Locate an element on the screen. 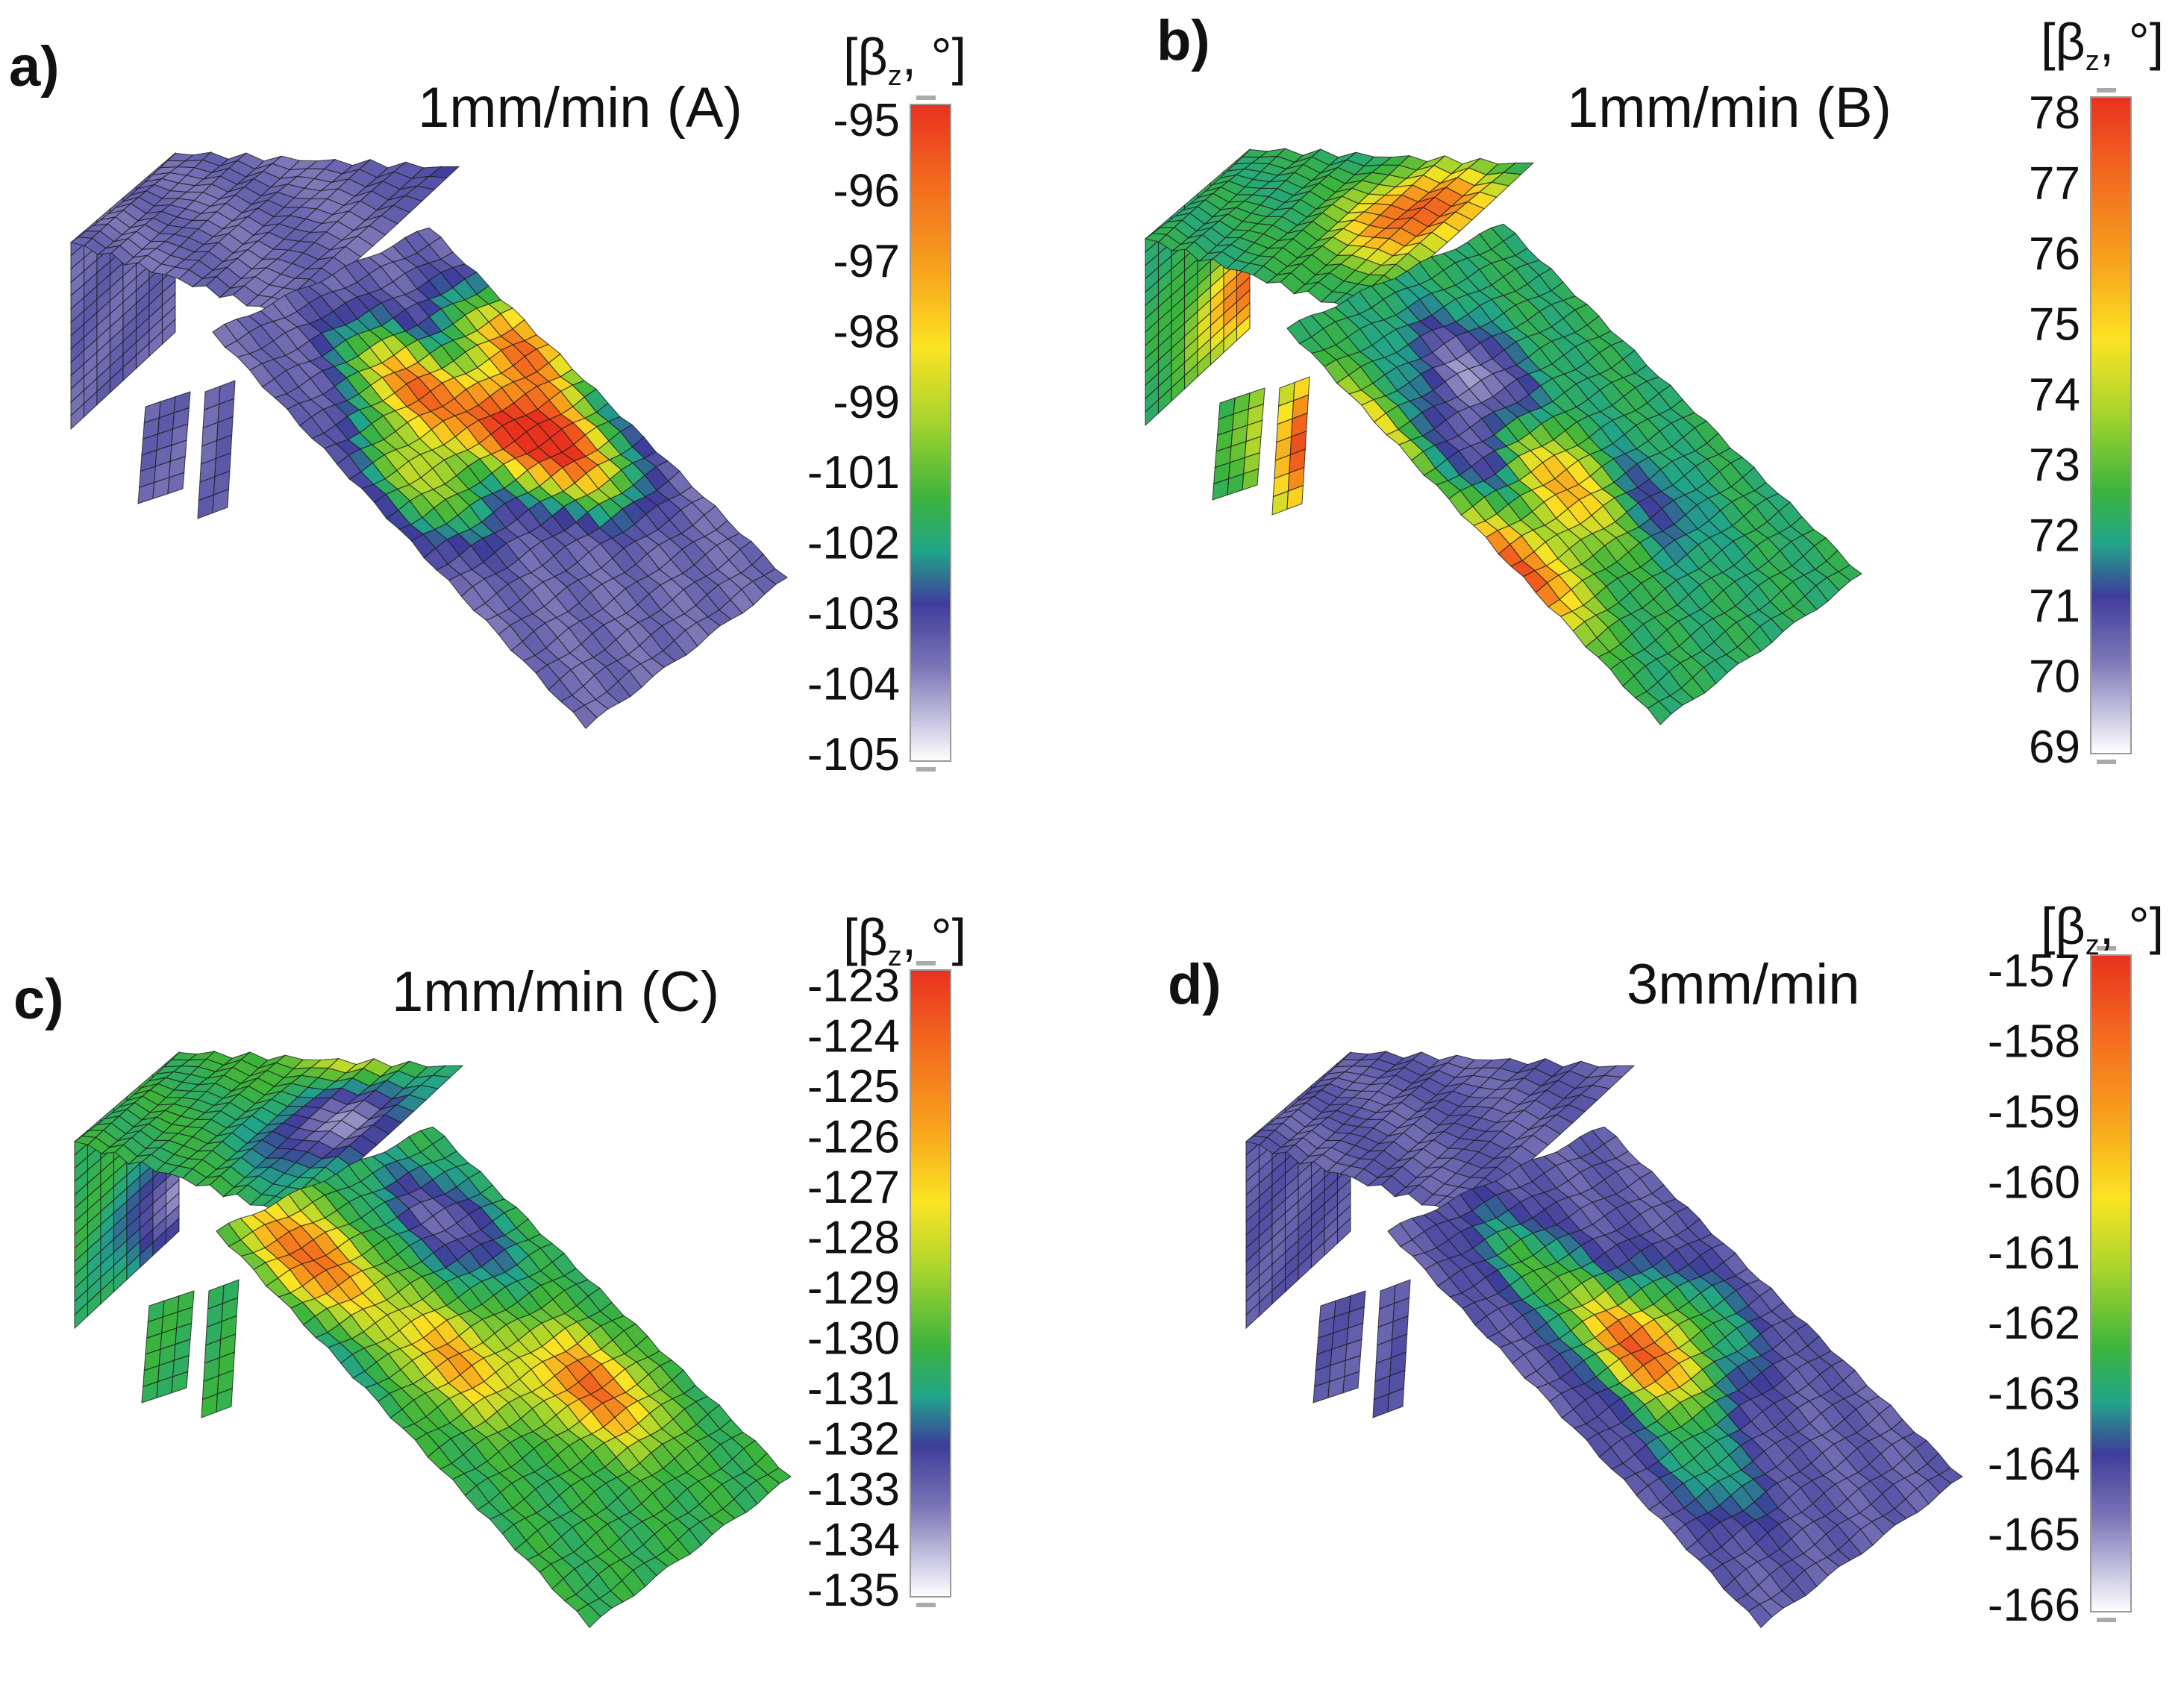  colorbar-tick-label: 70 is located at coordinates (2054, 677).